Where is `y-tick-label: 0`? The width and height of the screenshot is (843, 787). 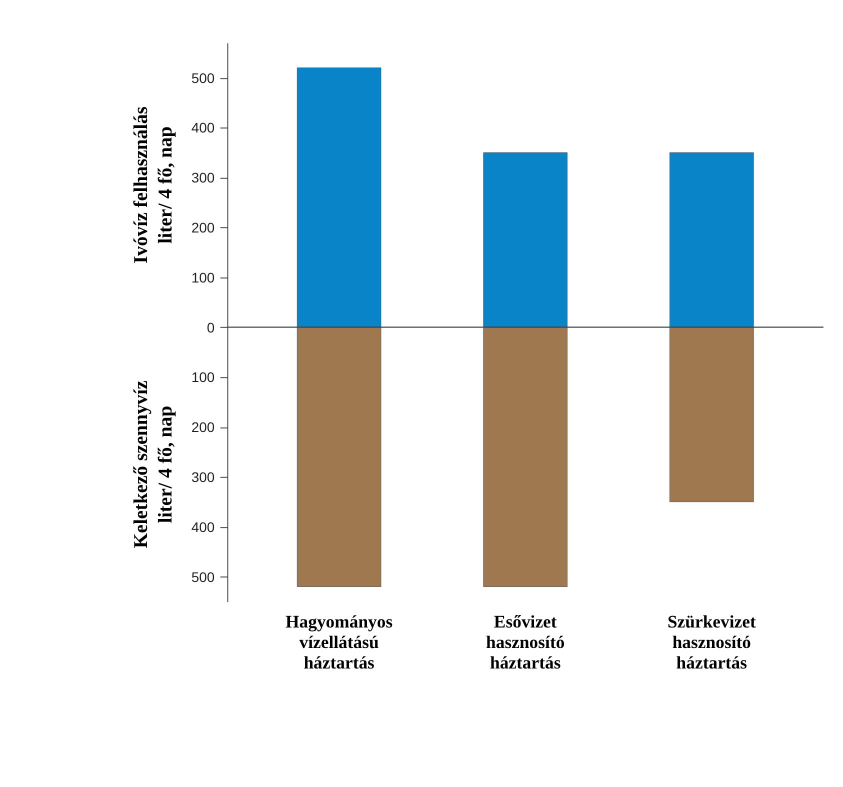
y-tick-label: 0 is located at coordinates (210, 327).